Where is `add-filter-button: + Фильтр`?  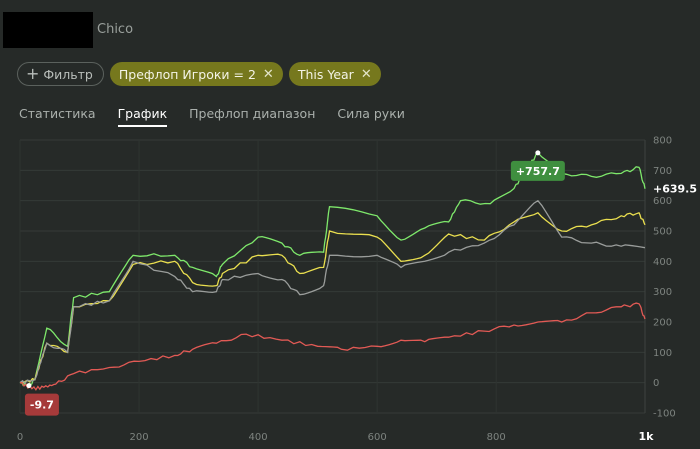
add-filter-button: + Фильтр is located at coordinates (60, 74).